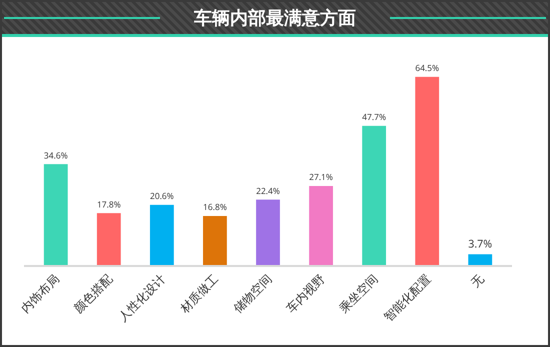  What do you see at coordinates (198, 294) in the screenshot?
I see `x-tick-label: 材质做工` at bounding box center [198, 294].